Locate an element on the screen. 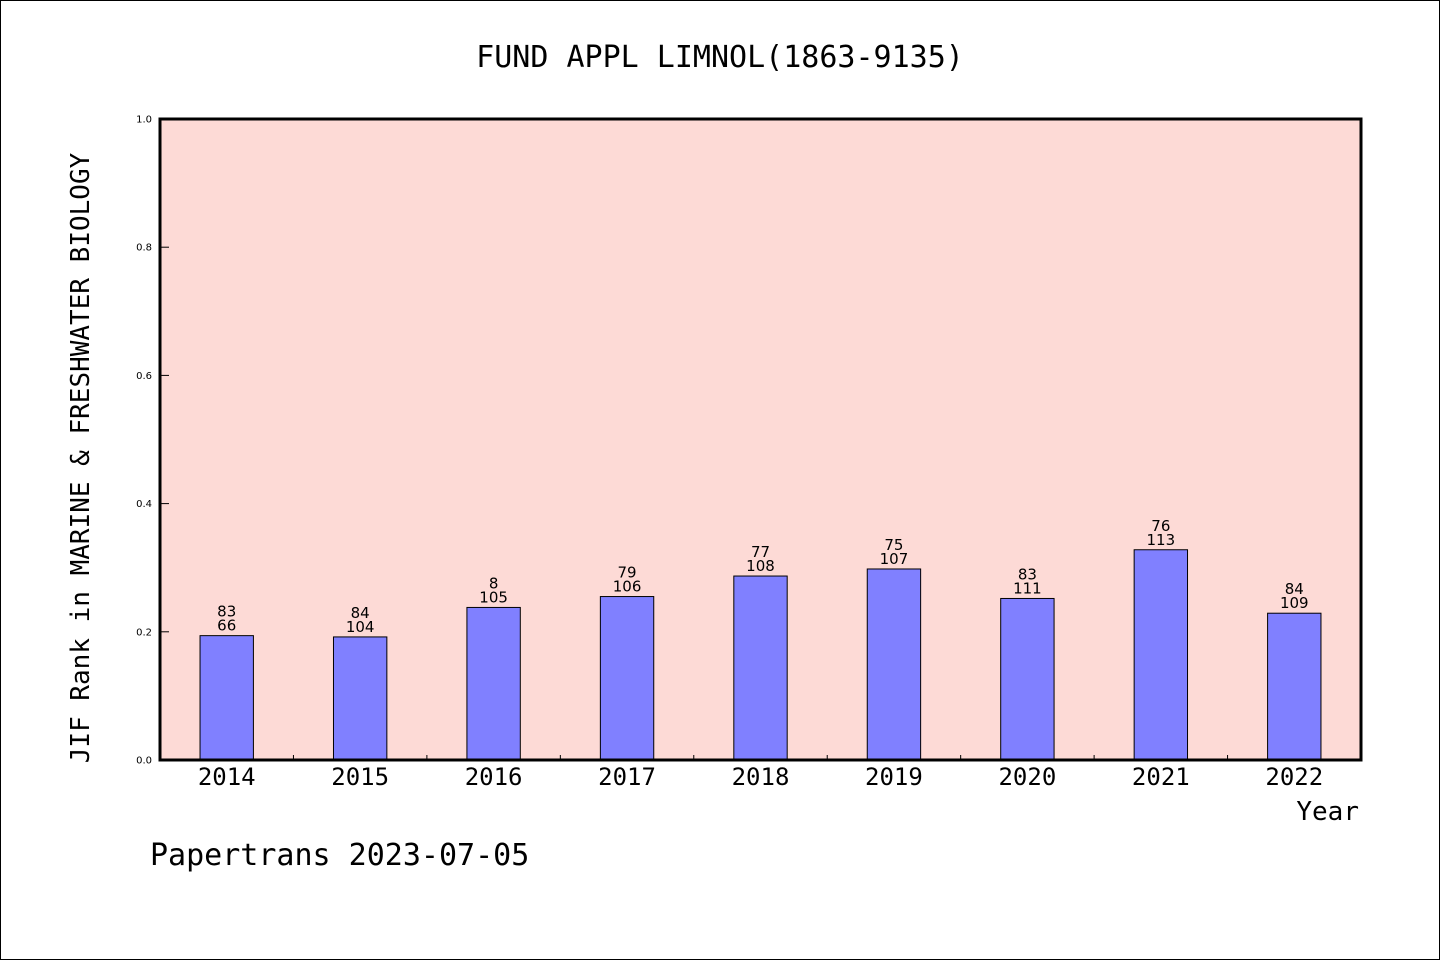 The width and height of the screenshot is (1440, 960). bar-2019 is located at coordinates (894, 664).